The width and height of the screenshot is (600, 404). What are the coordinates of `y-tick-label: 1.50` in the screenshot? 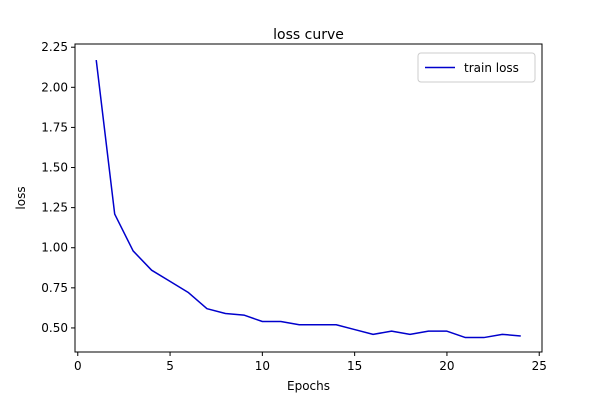 It's located at (54, 168).